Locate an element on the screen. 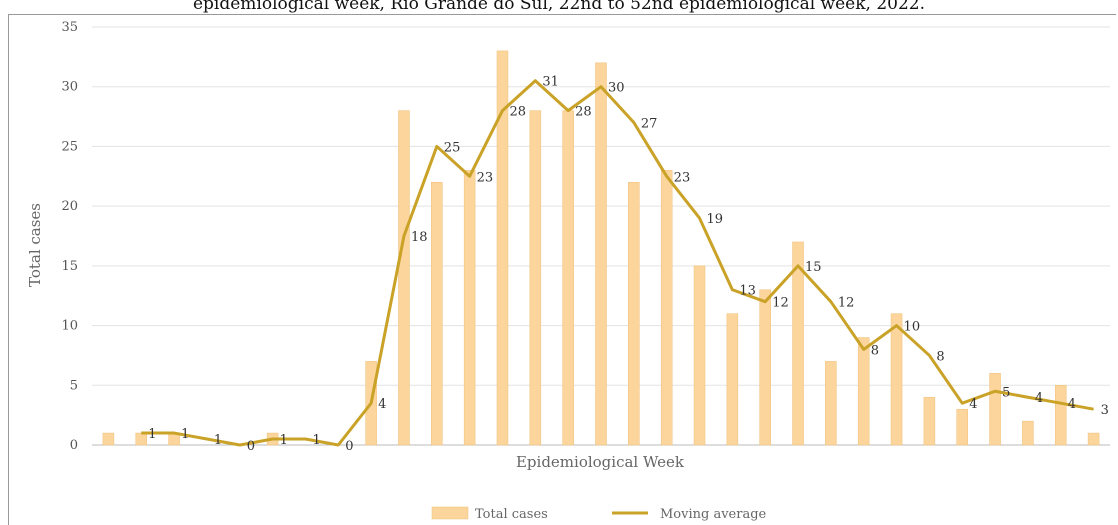 The height and width of the screenshot is (525, 1118). data-label-18: 19 is located at coordinates (715, 219).